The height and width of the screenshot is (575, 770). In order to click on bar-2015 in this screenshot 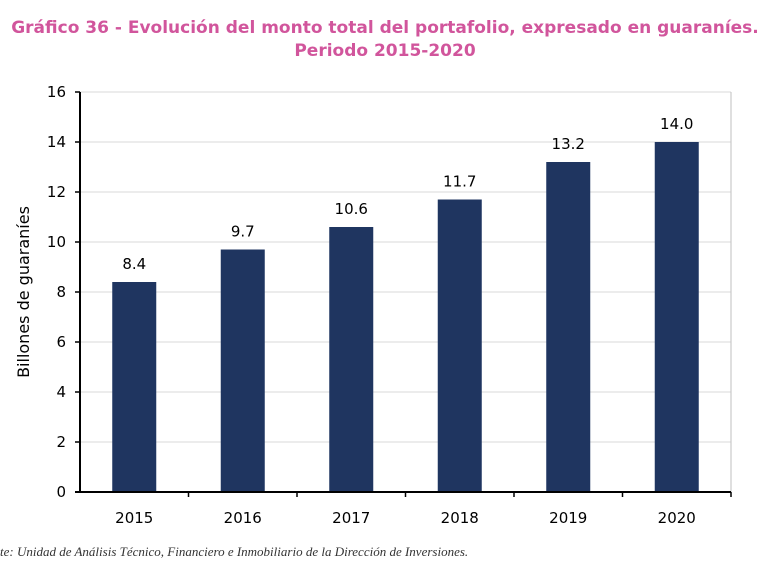, I will do `click(134, 387)`.